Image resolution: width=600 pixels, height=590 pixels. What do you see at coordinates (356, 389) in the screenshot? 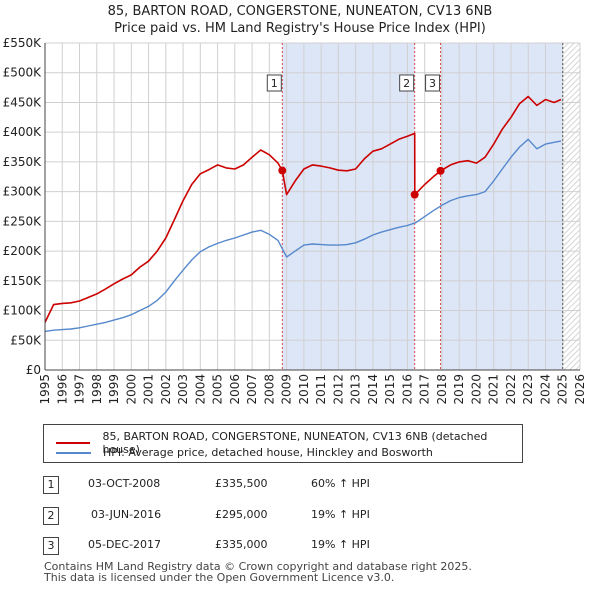
I see `x-tick-label: 2013` at bounding box center [356, 389].